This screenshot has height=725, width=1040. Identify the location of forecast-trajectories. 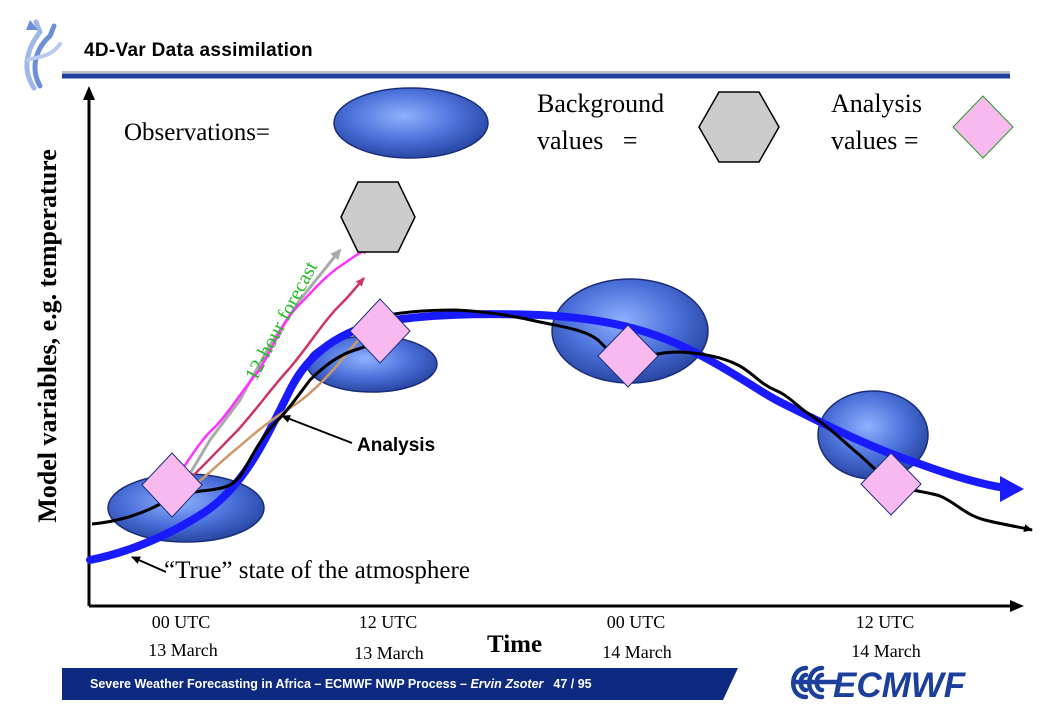
(275, 370).